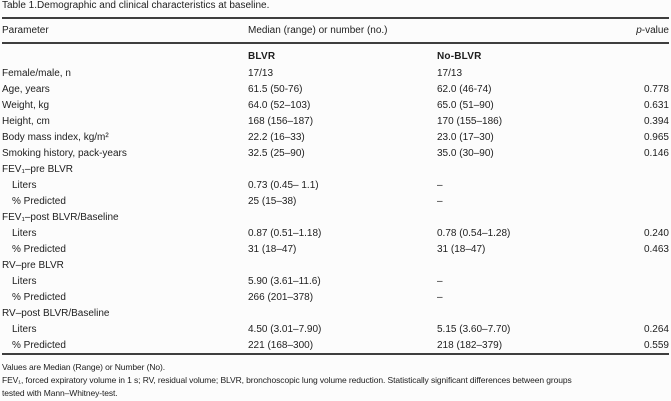  Describe the element at coordinates (276, 153) in the screenshot. I see `blvr-value-cell: 32.5 (25–90)` at that location.